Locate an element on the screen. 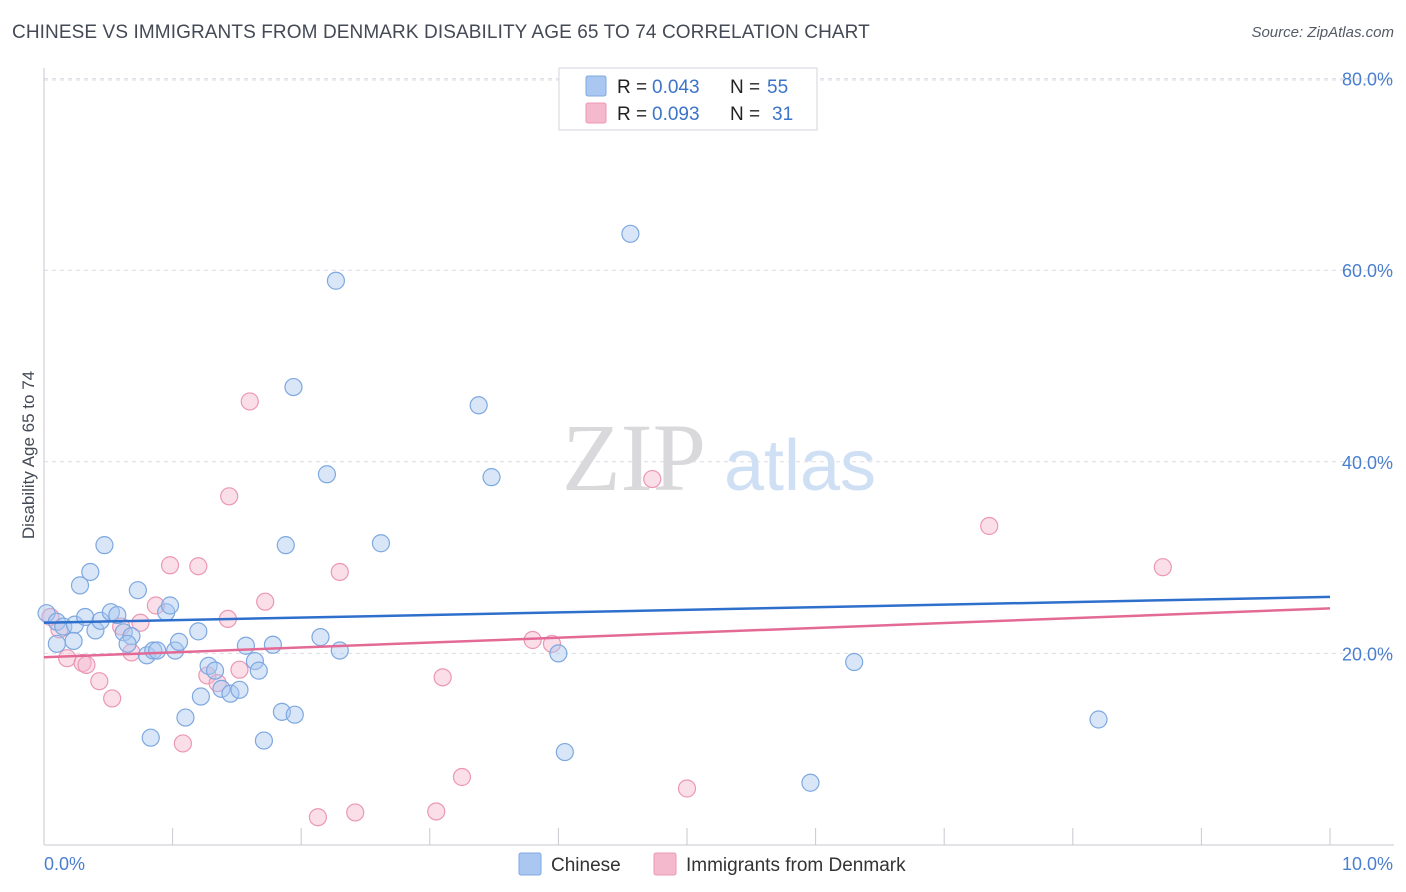  bottom-legend: Chinese Immigrants from Denmark is located at coordinates (712, 864).